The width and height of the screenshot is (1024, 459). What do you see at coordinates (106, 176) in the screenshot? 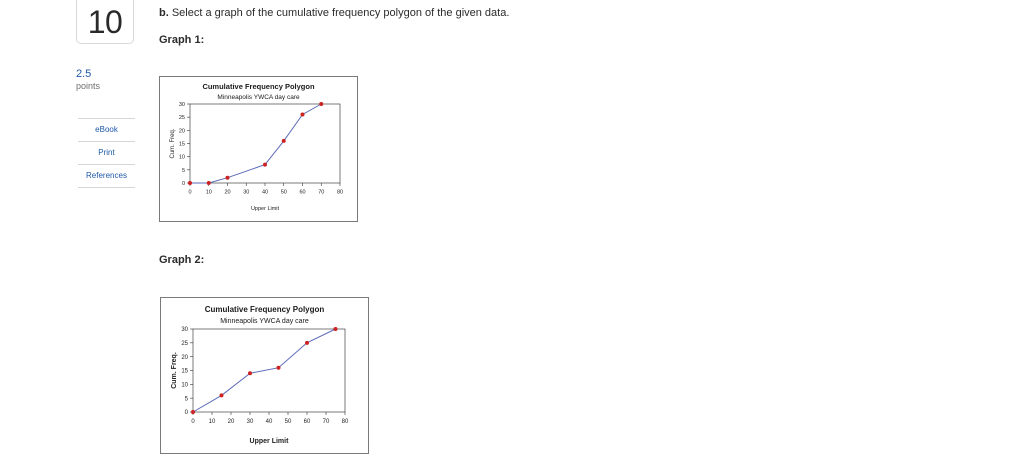
I see `references-link: References` at bounding box center [106, 176].